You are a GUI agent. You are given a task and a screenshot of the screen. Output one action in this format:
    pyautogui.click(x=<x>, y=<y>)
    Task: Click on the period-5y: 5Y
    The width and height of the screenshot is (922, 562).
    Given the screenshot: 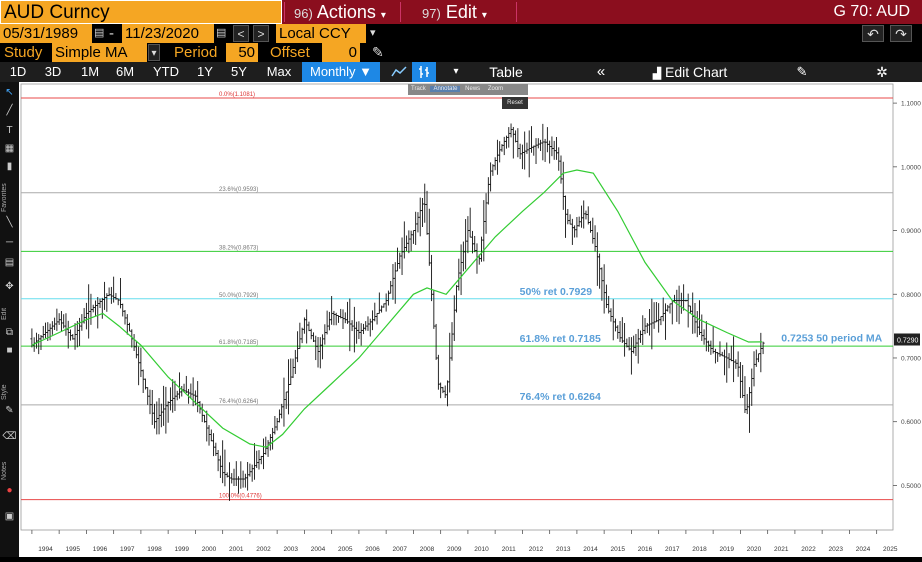 What is the action you would take?
    pyautogui.click(x=239, y=71)
    